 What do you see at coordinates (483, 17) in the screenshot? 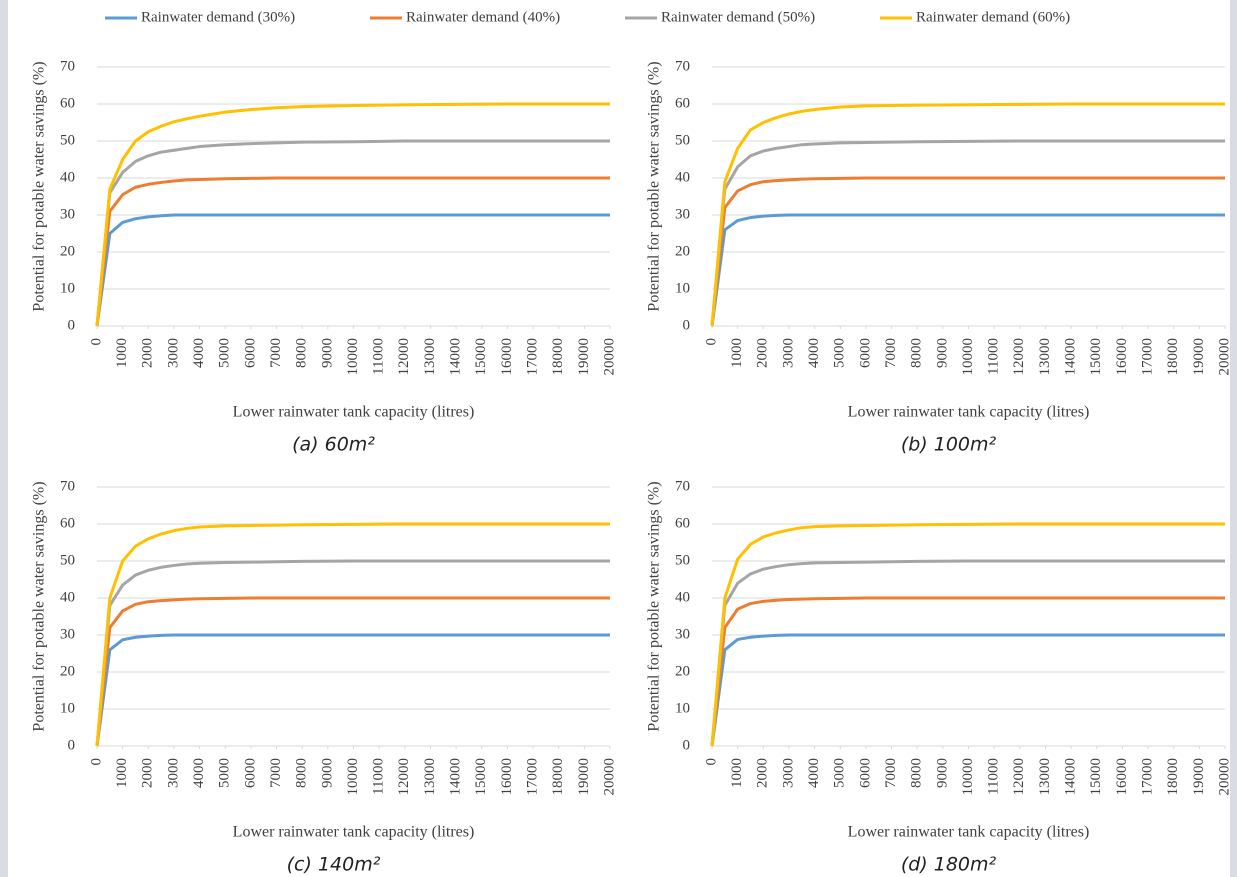
I see `legend-label: Rainwater demand (40%)` at bounding box center [483, 17].